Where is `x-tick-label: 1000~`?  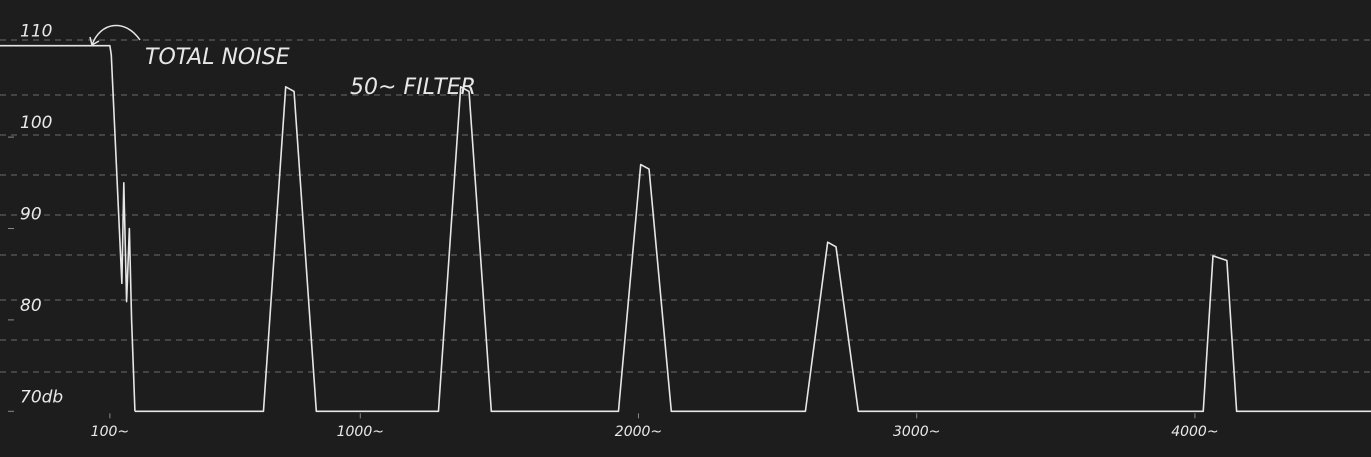
x-tick-label: 1000~ is located at coordinates (360, 432).